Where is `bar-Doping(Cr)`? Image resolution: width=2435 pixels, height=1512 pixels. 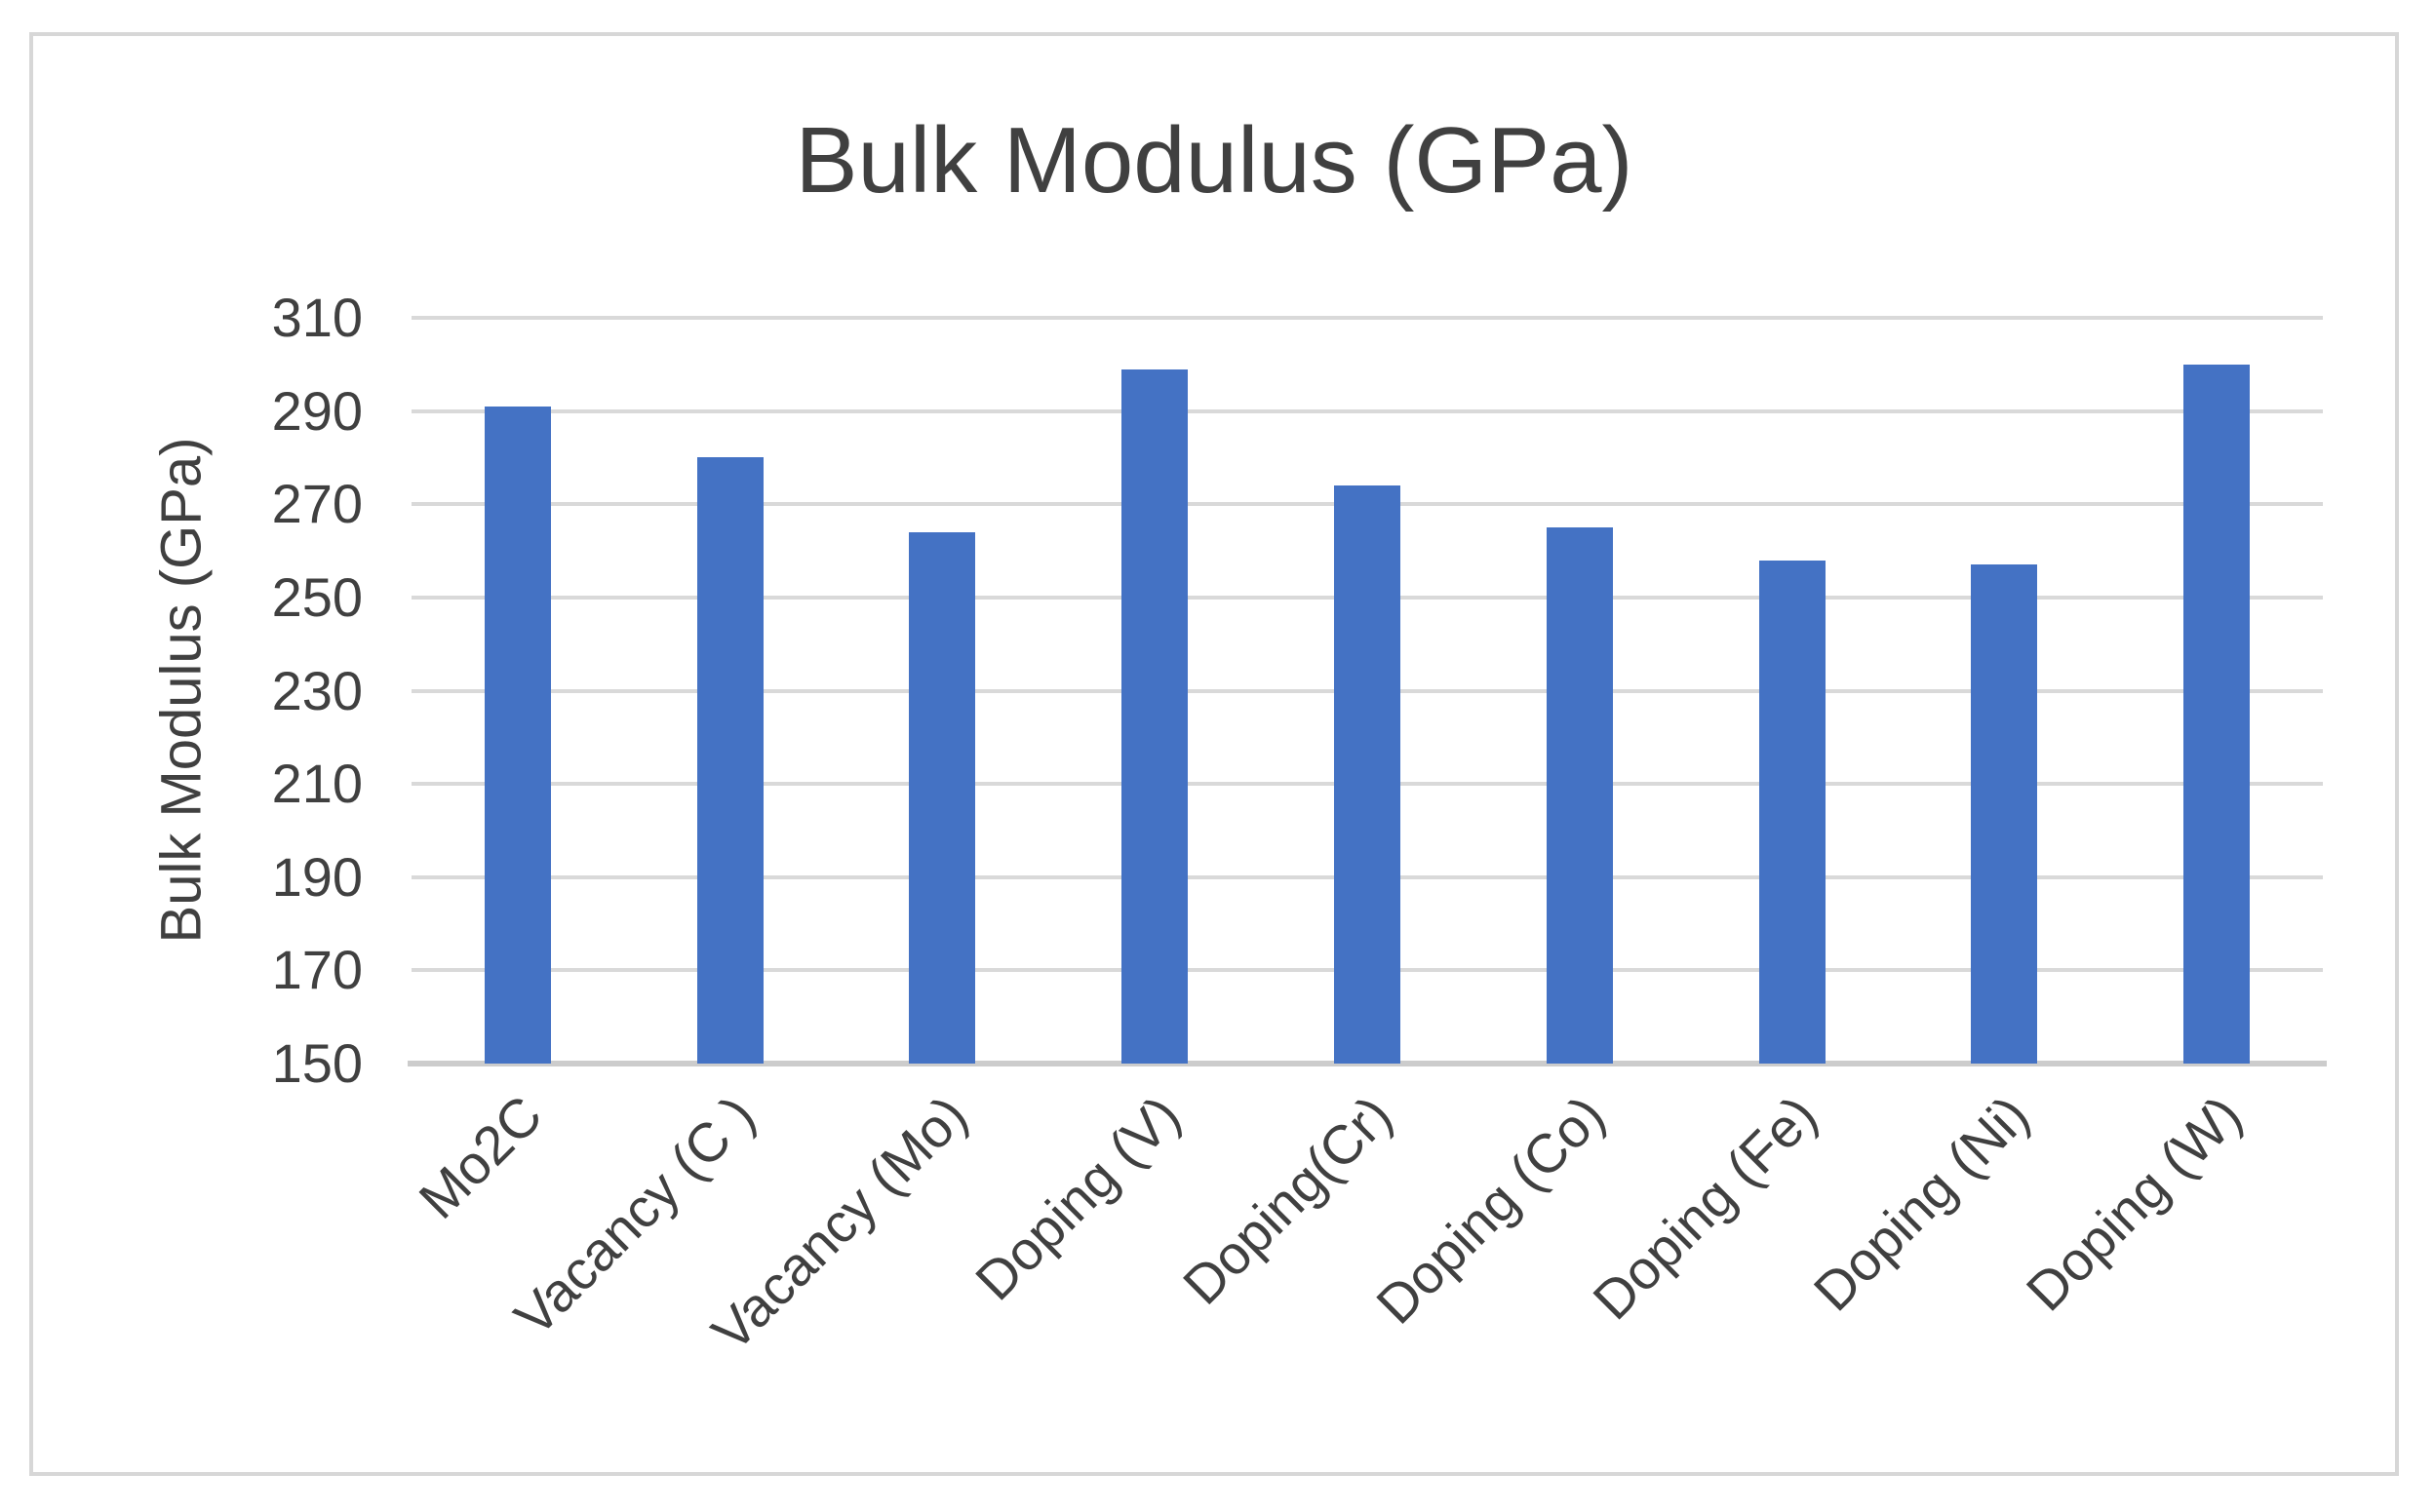 bar-Doping(Cr) is located at coordinates (1367, 774).